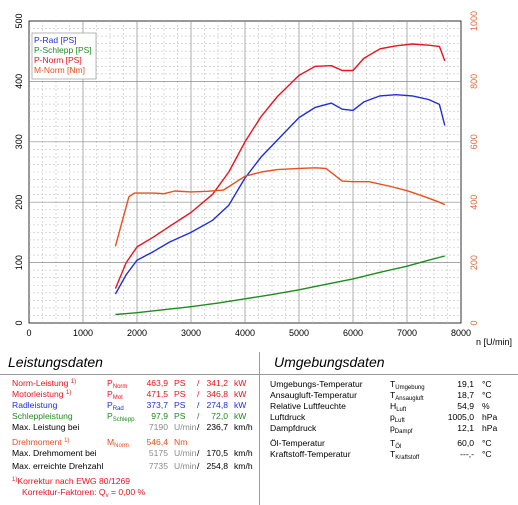  Describe the element at coordinates (55, 40) in the screenshot. I see `legend-p-rad: P-Rad [PS]` at that location.